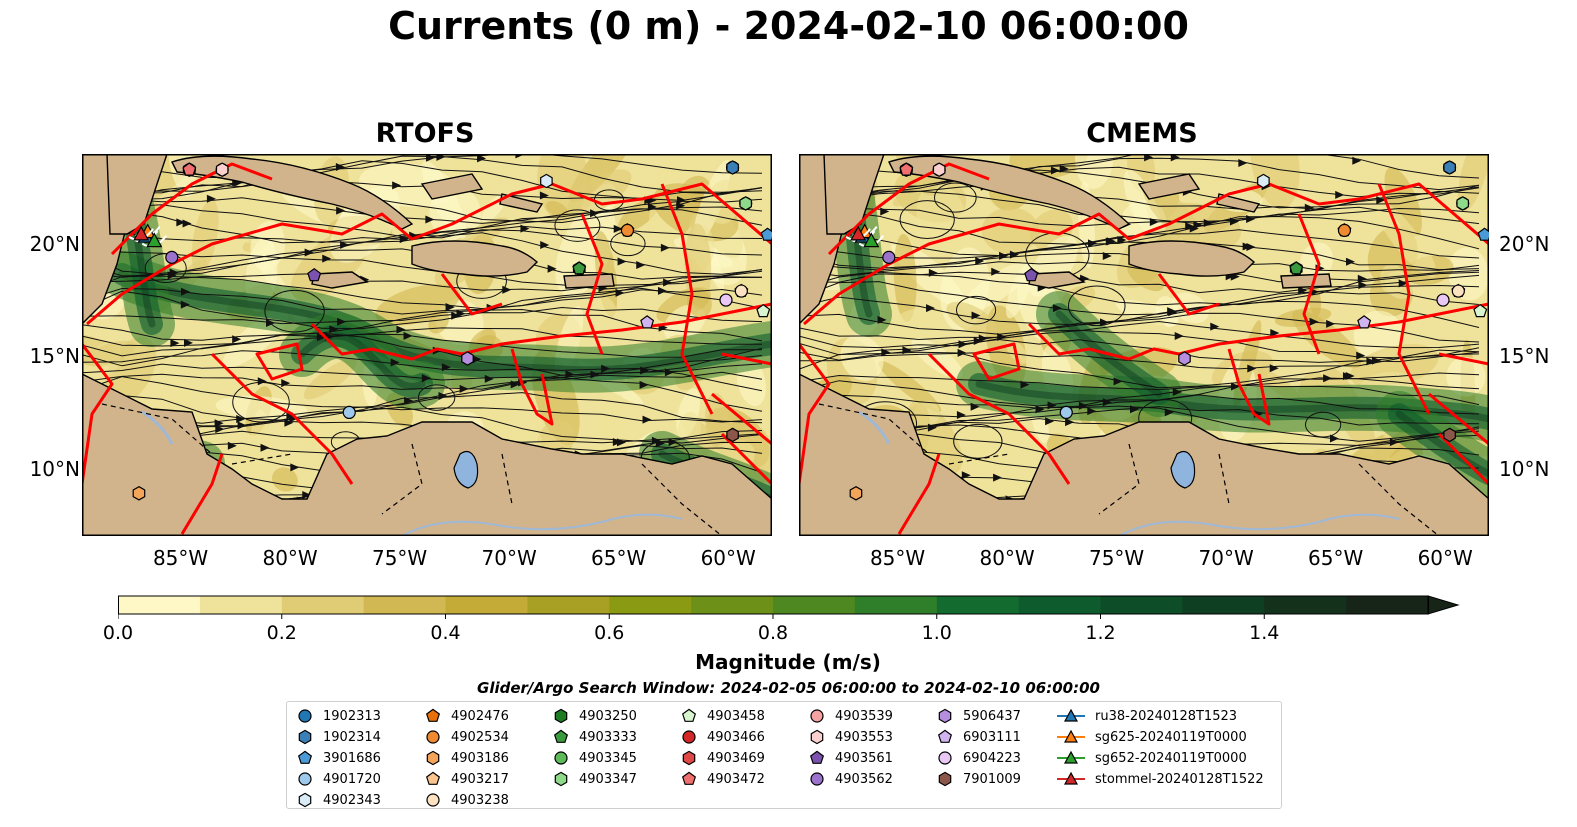 This screenshot has width=1577, height=827. Describe the element at coordinates (723, 758) in the screenshot. I see `legend-entry: 4903469` at that location.